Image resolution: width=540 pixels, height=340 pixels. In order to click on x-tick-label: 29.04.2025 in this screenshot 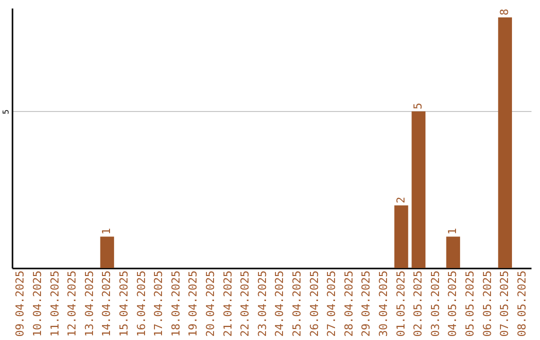, I will do `click(366, 303)`.